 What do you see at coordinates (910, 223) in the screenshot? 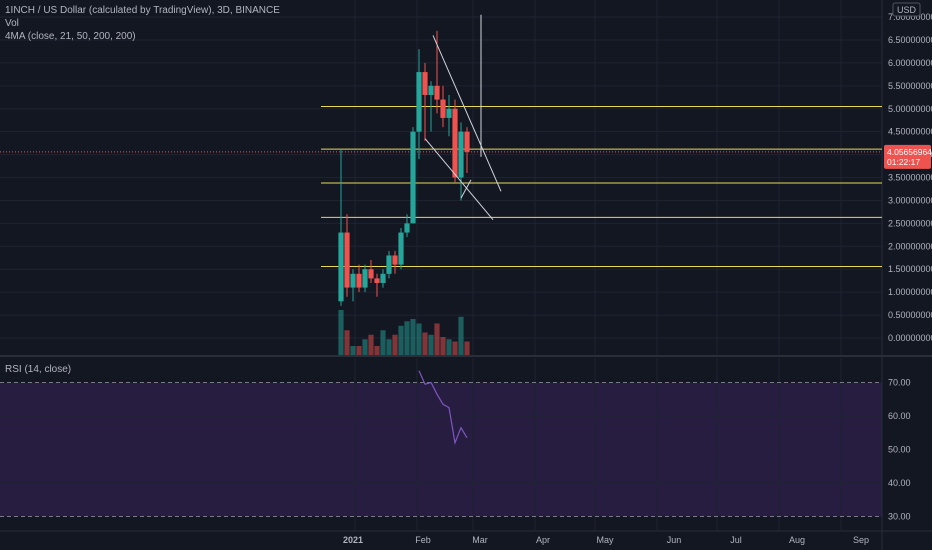
I see `price-tick-label: 2.50000000` at bounding box center [910, 223].